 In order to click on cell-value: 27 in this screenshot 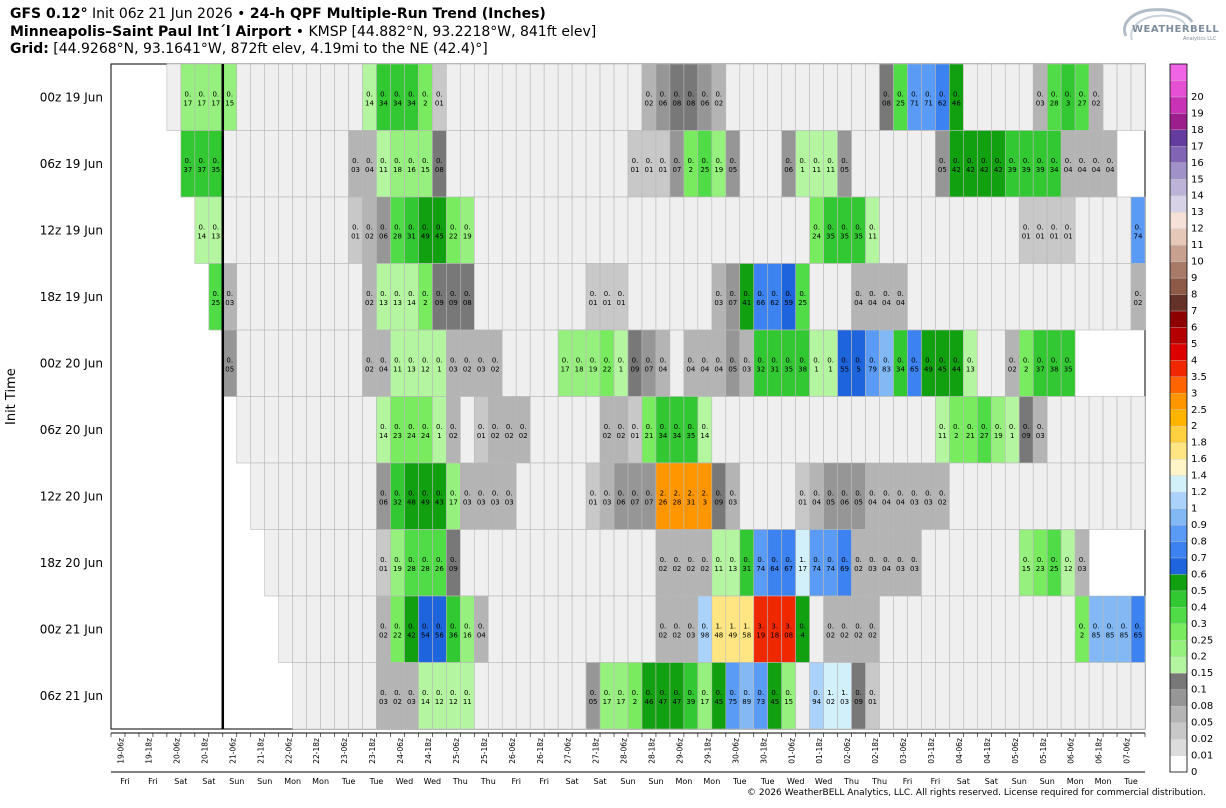, I will do `click(984, 436)`.